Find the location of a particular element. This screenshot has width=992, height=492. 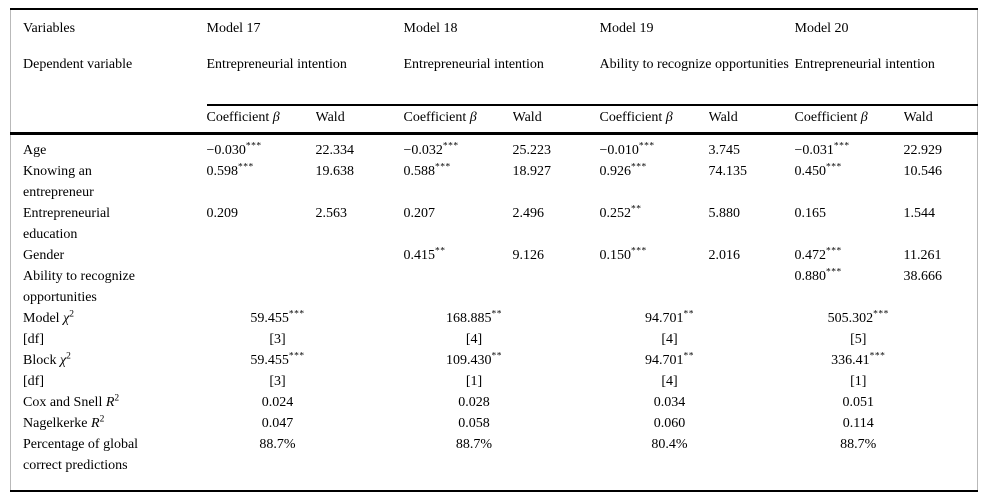

coef-value: 0.880 is located at coordinates (810, 276).